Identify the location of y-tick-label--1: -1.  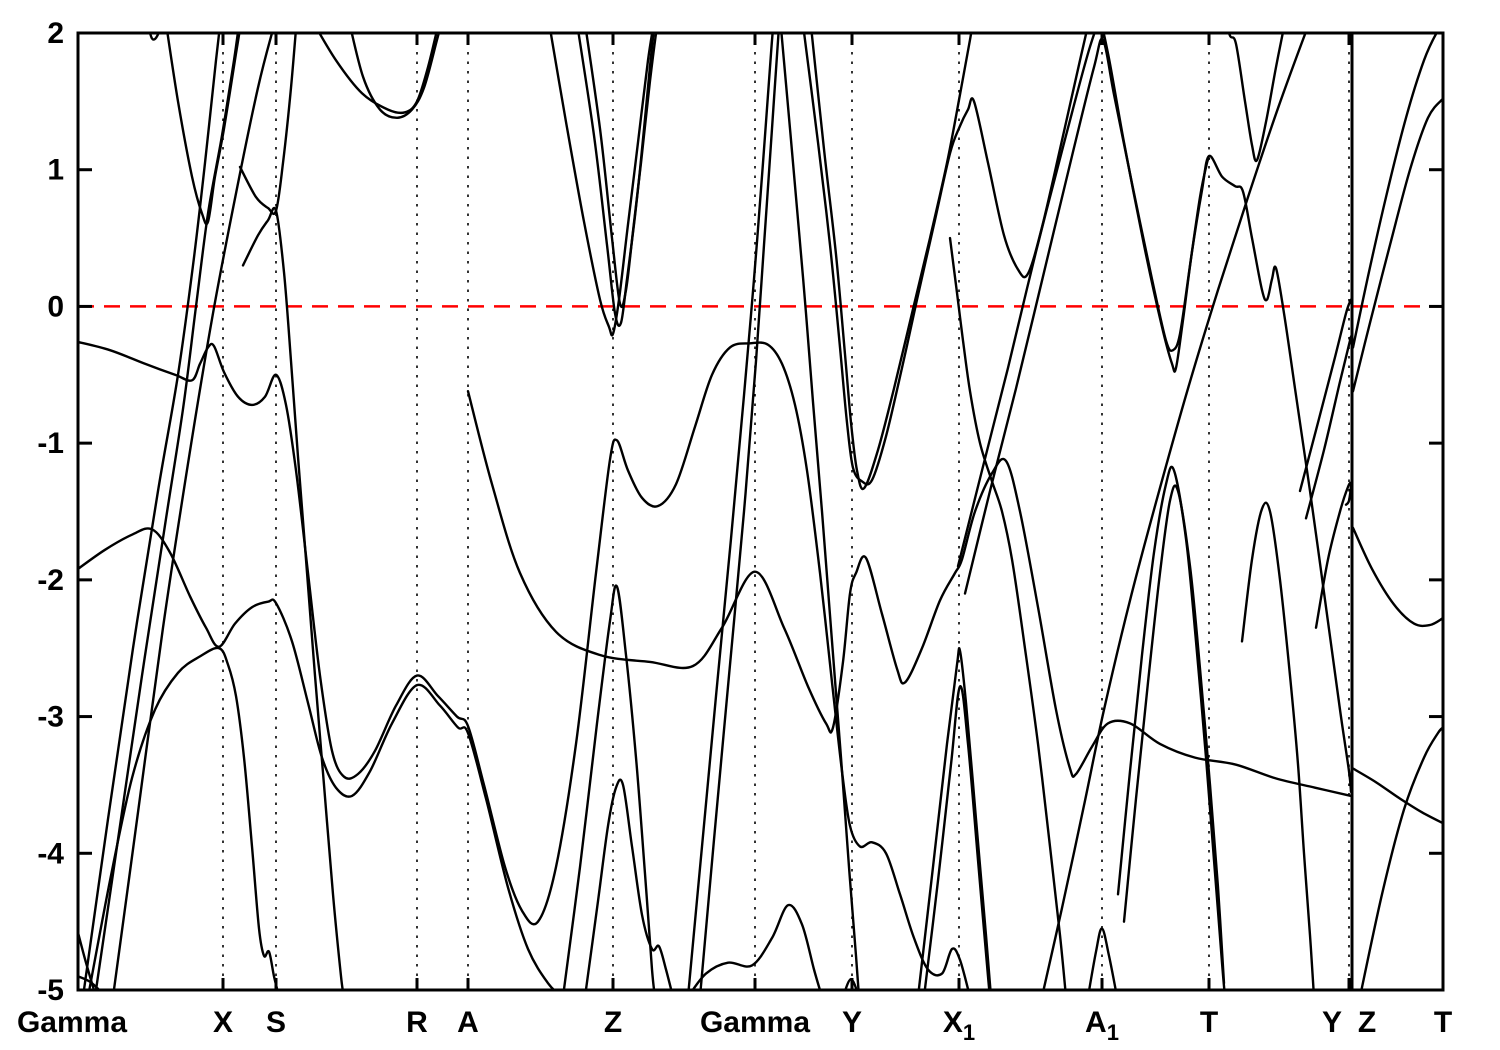
(50, 443).